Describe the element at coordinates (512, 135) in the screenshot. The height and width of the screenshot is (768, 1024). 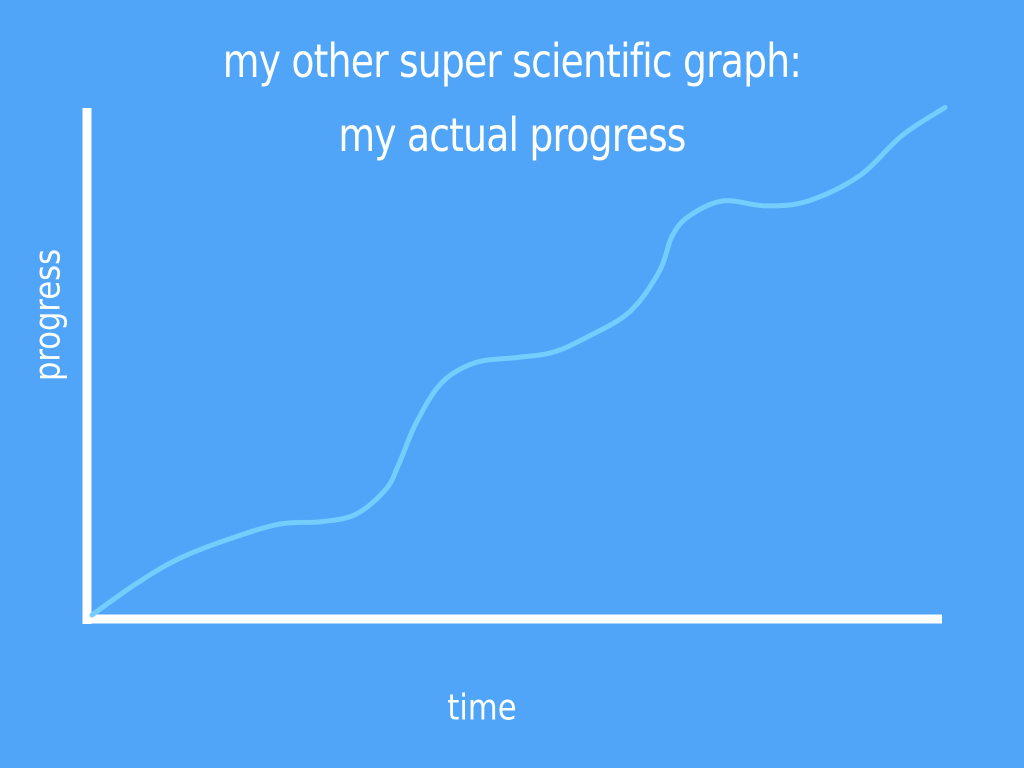
I see `chart-title-line-2: my actual progress` at that location.